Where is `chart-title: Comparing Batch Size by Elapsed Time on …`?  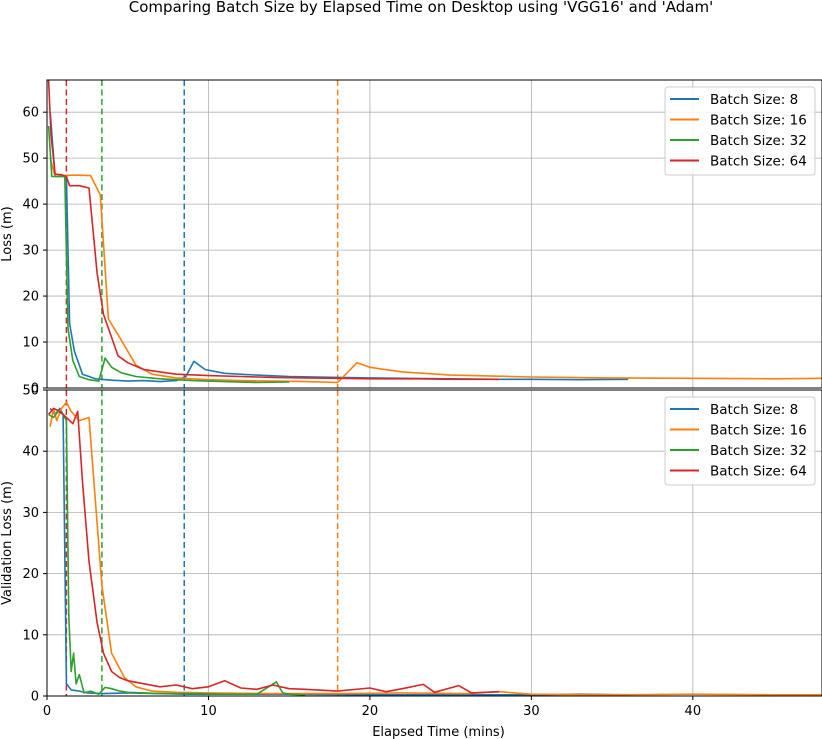 chart-title: Comparing Batch Size by Elapsed Time on … is located at coordinates (421, 8).